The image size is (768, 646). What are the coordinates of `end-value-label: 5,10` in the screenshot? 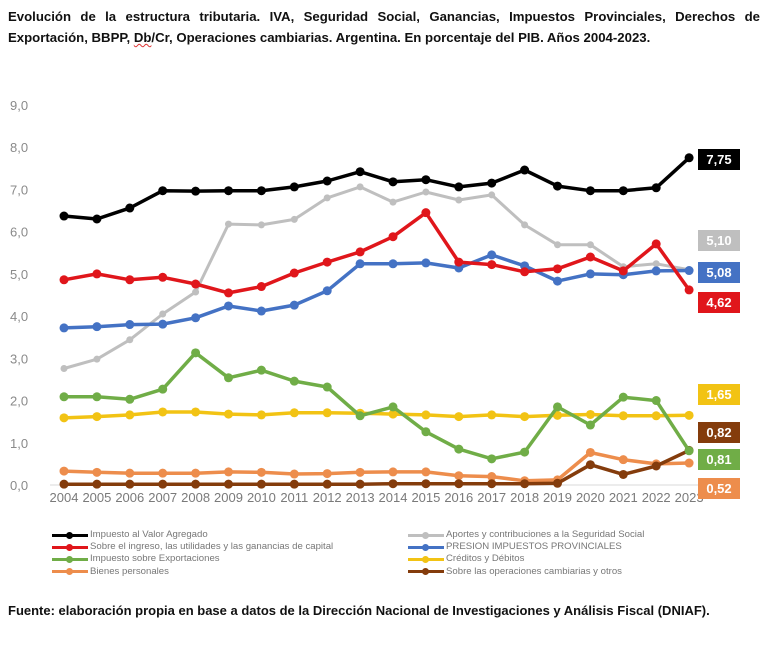 It's located at (719, 240).